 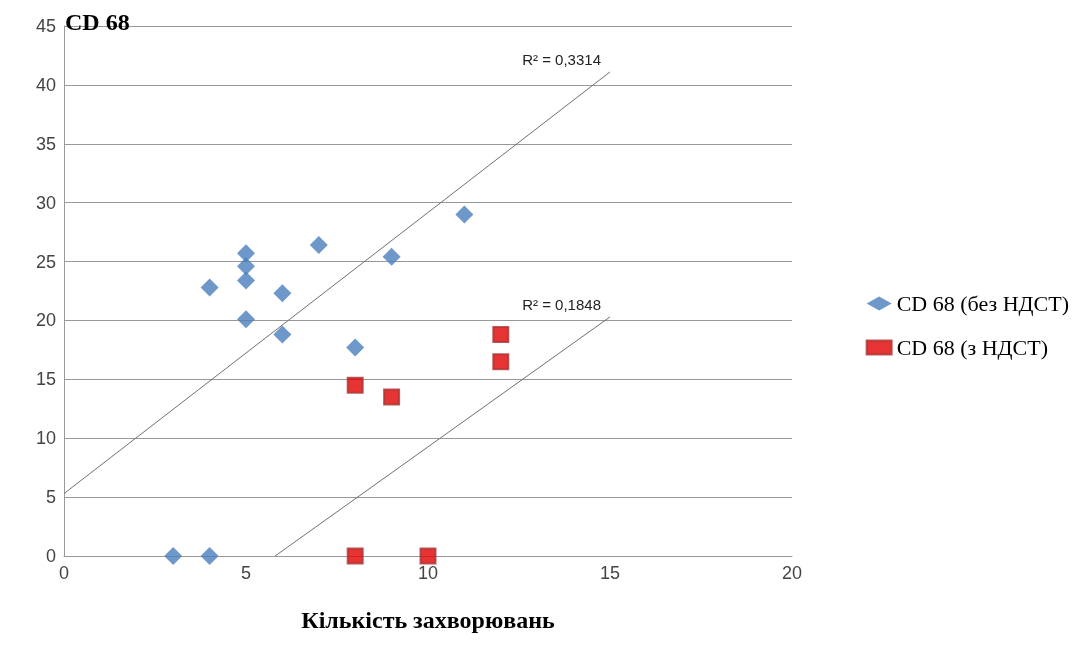 I want to click on chart-title: CD 68, so click(x=97, y=22).